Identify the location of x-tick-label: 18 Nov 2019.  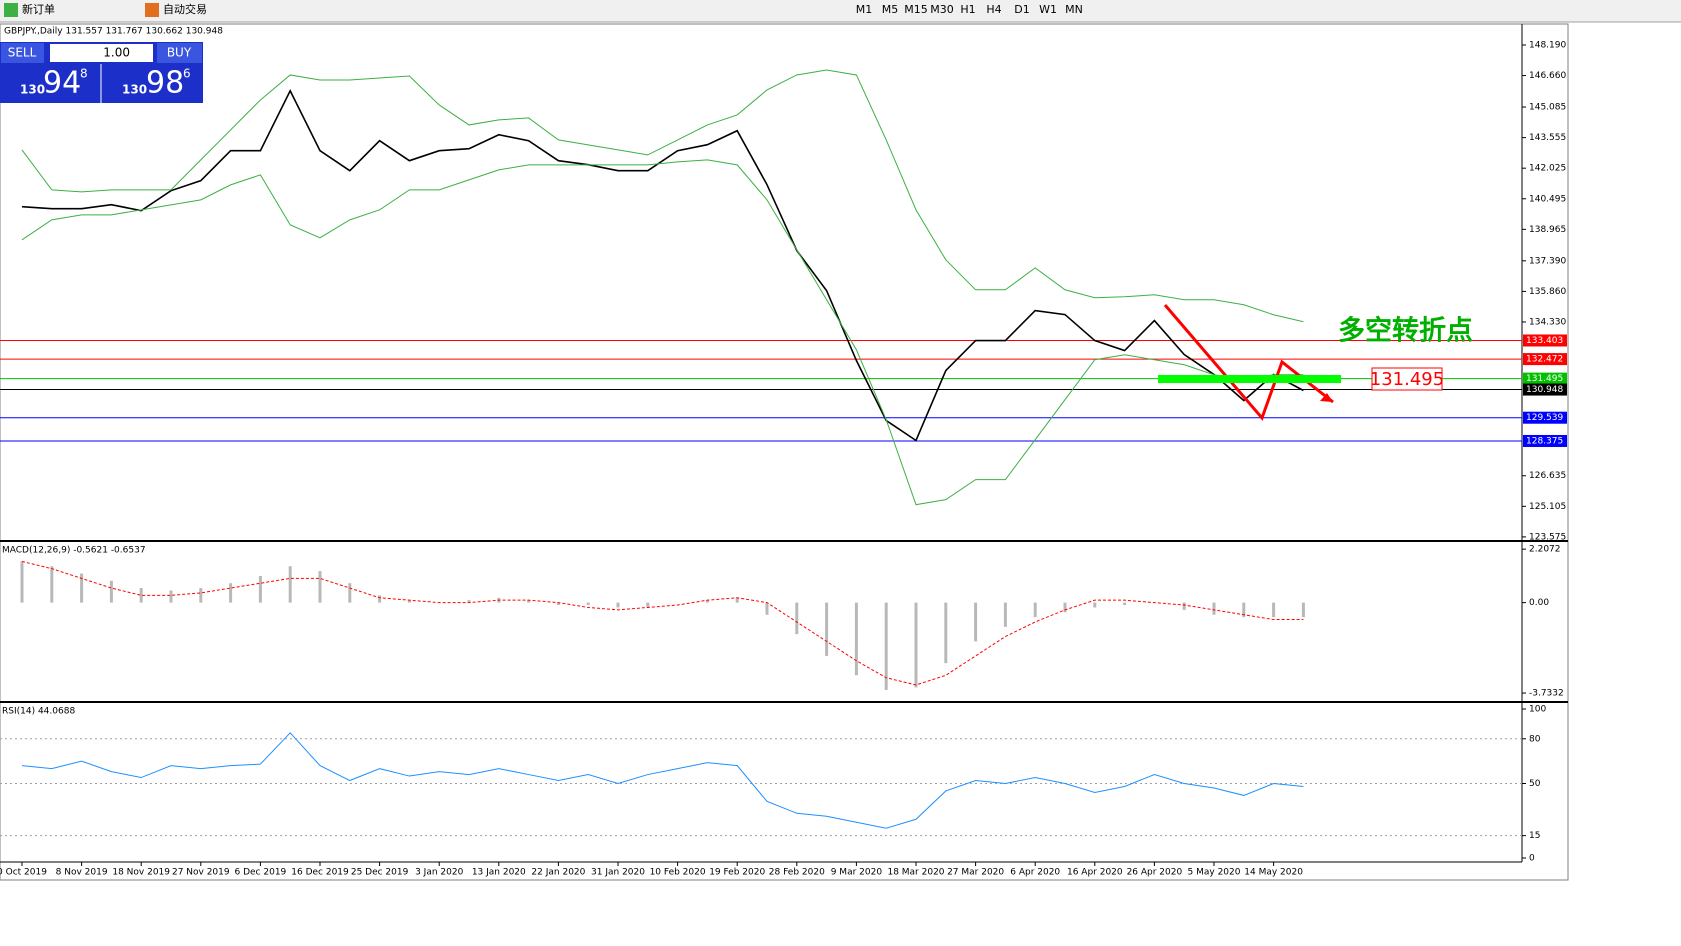
(141, 873).